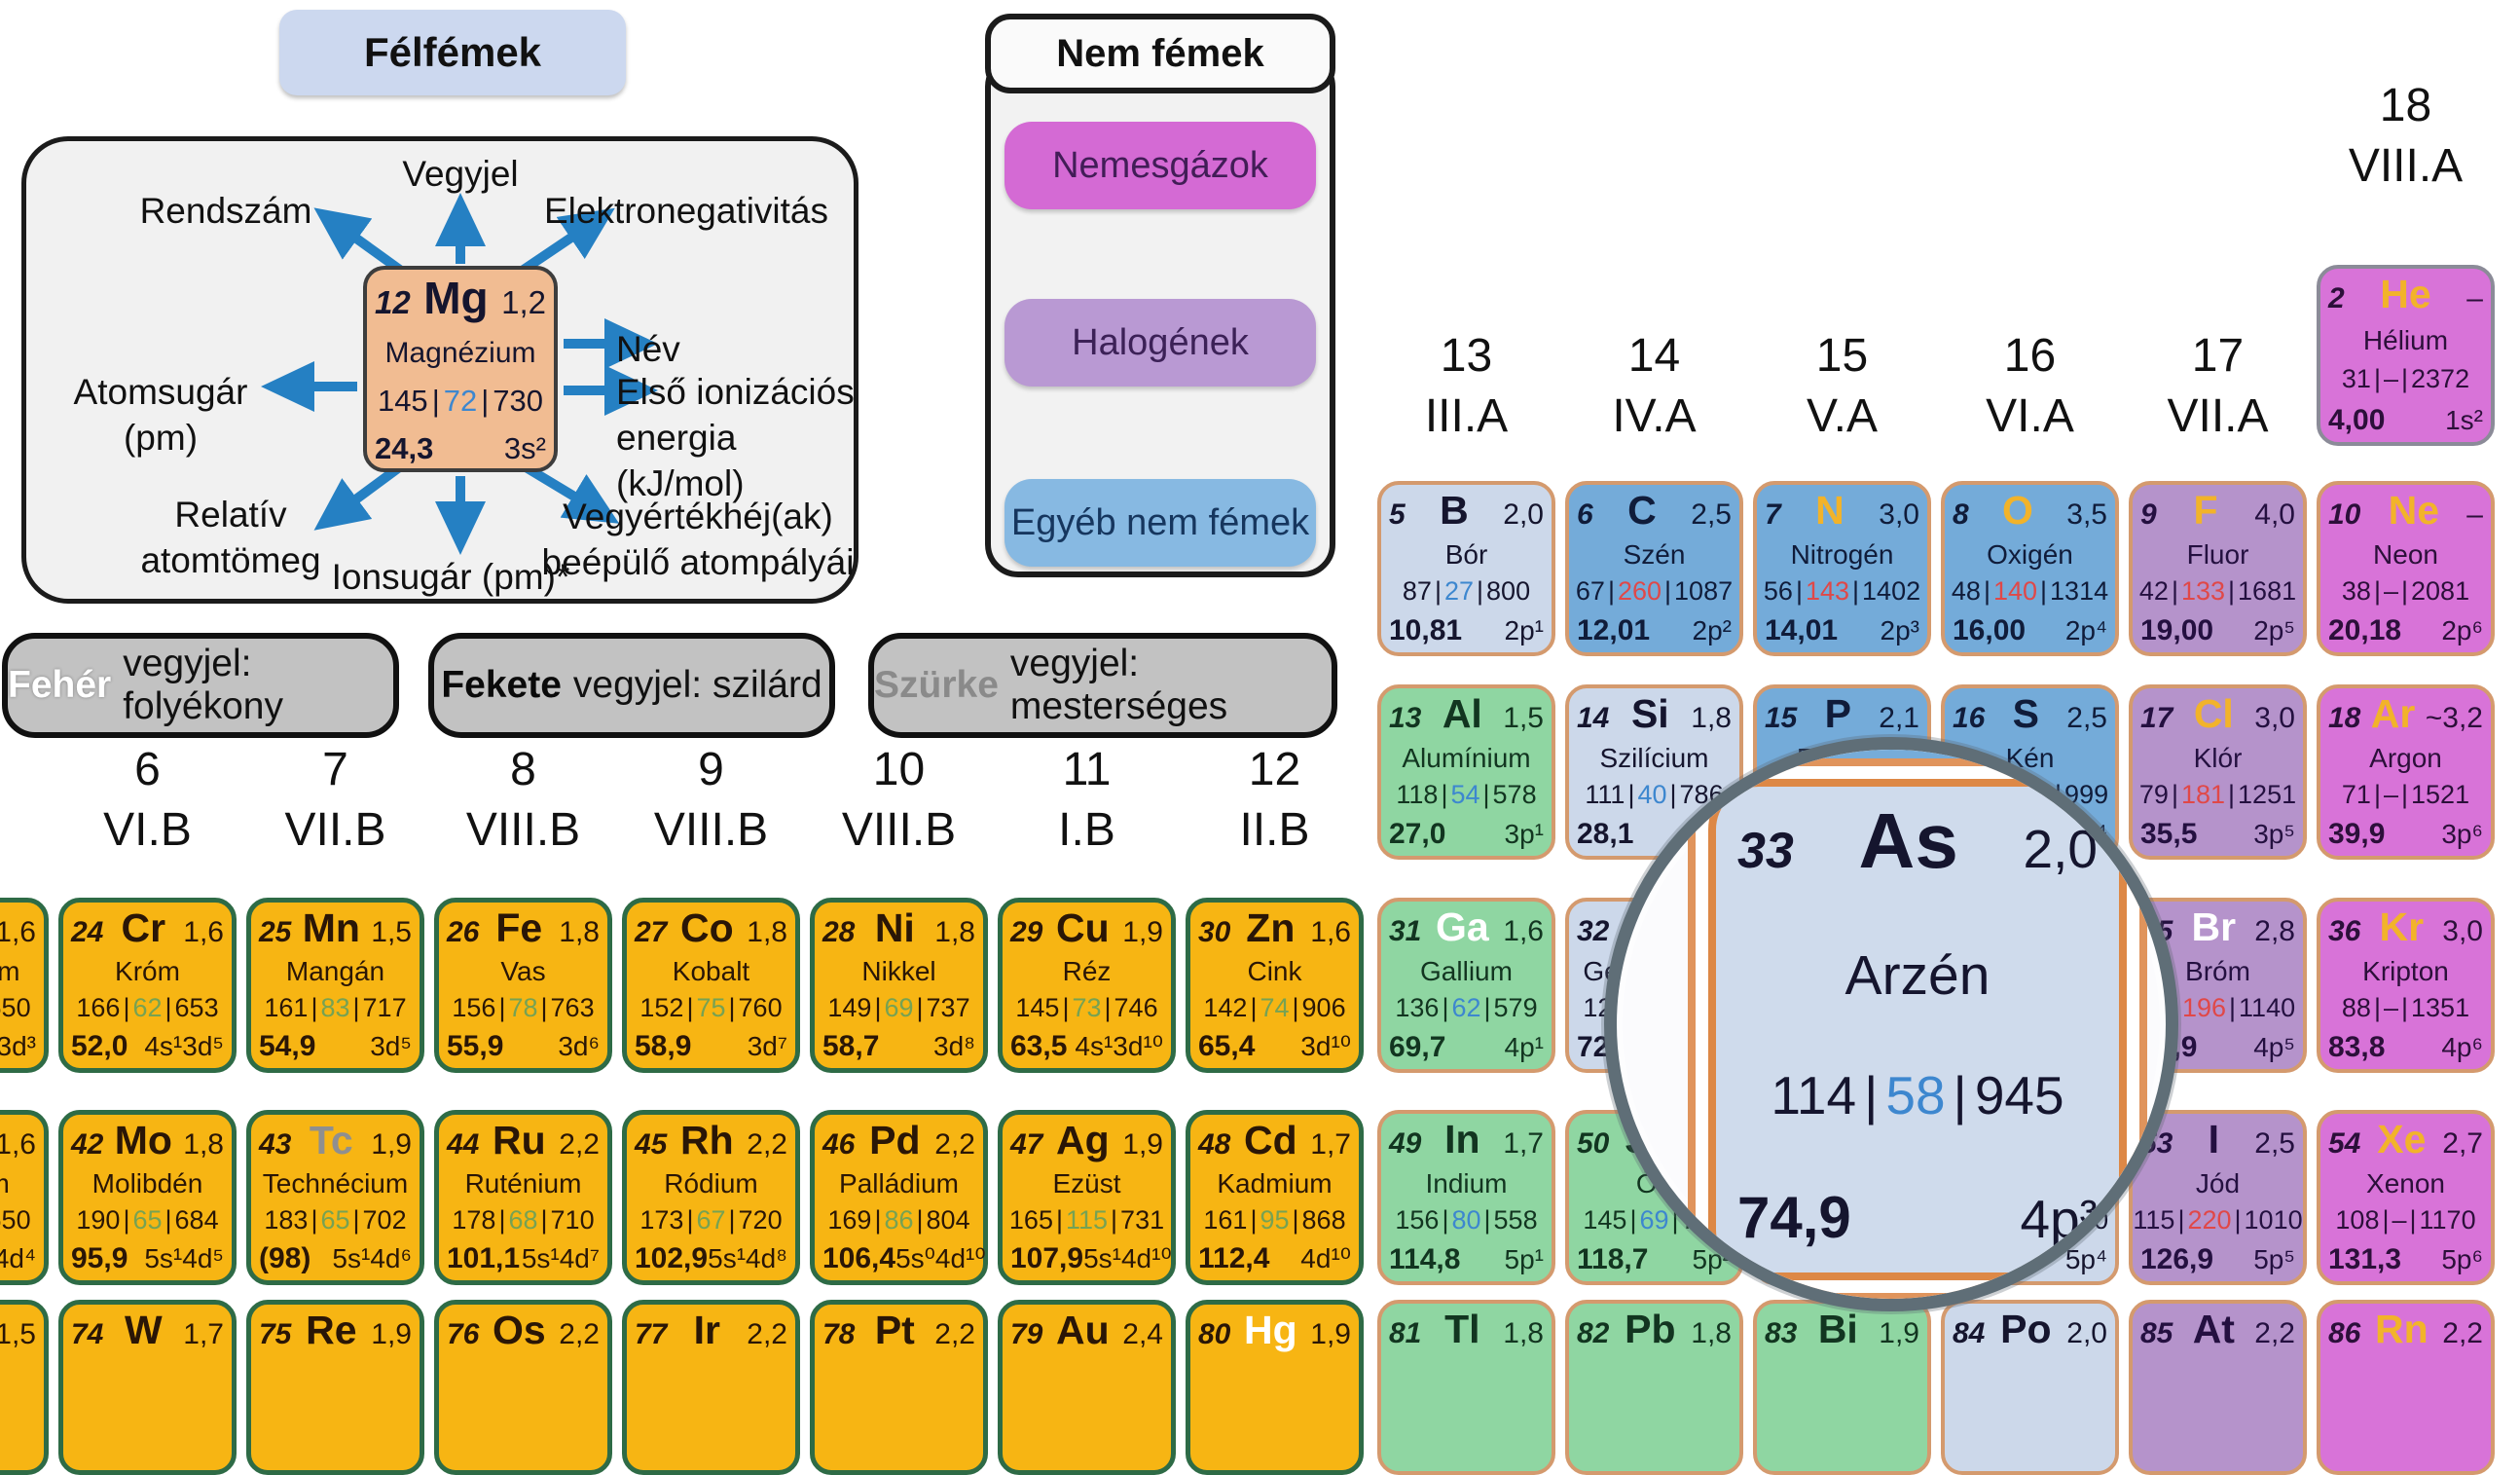  I want to click on element-name: Réz, so click(1087, 971).